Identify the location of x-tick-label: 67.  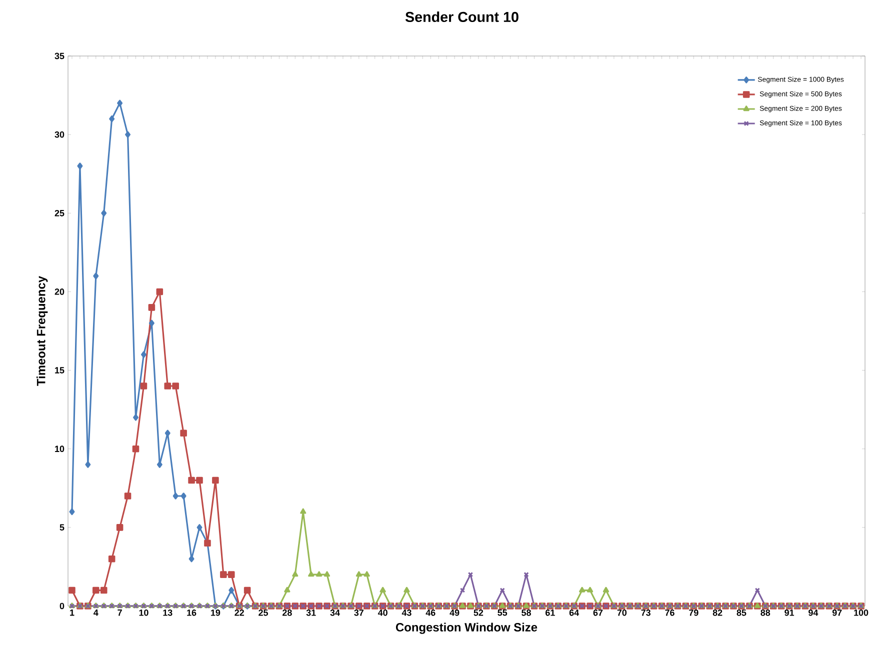
(598, 613).